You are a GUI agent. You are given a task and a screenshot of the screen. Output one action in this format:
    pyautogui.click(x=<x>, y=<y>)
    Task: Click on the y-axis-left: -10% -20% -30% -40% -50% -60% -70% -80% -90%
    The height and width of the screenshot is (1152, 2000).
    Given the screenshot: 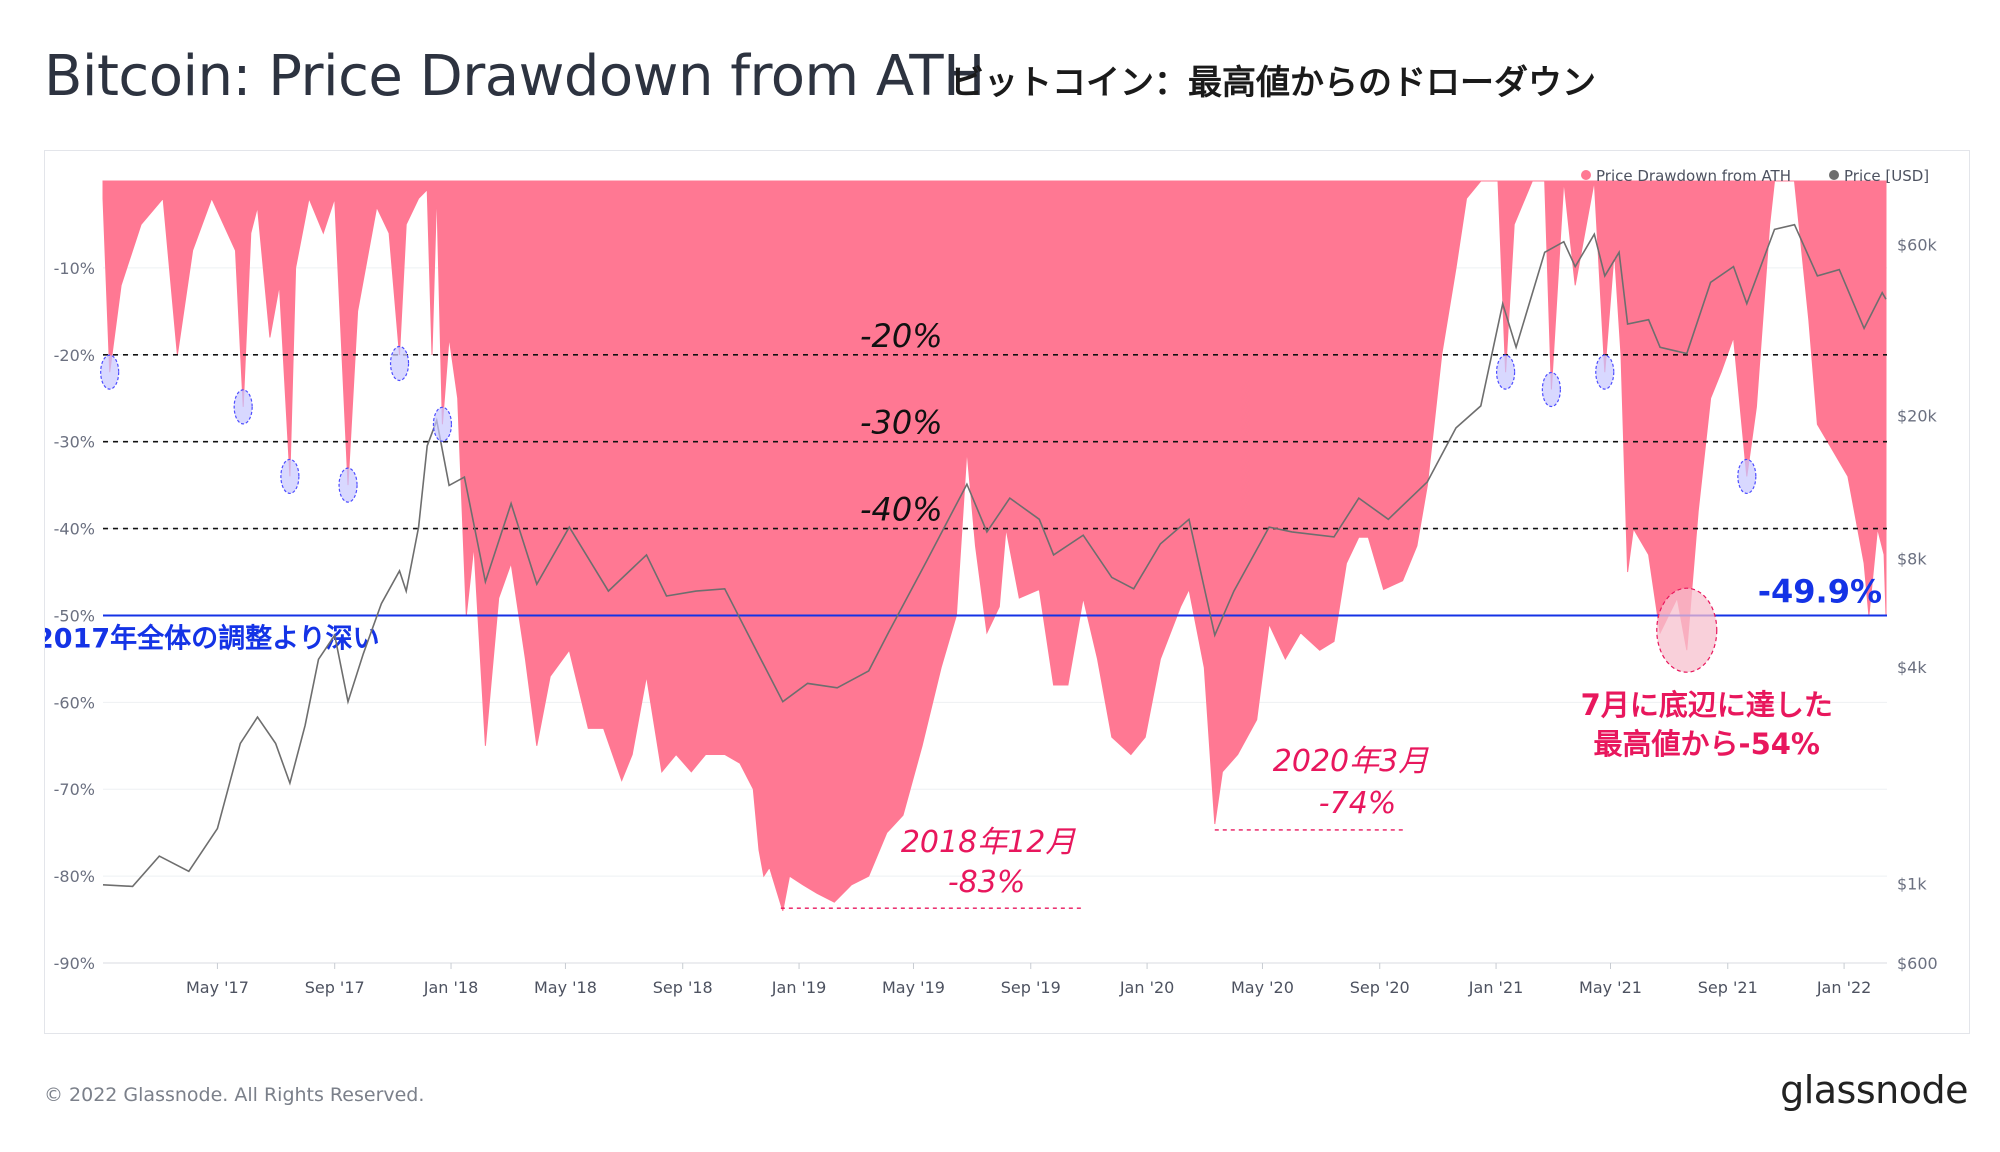 What is the action you would take?
    pyautogui.click(x=74, y=616)
    